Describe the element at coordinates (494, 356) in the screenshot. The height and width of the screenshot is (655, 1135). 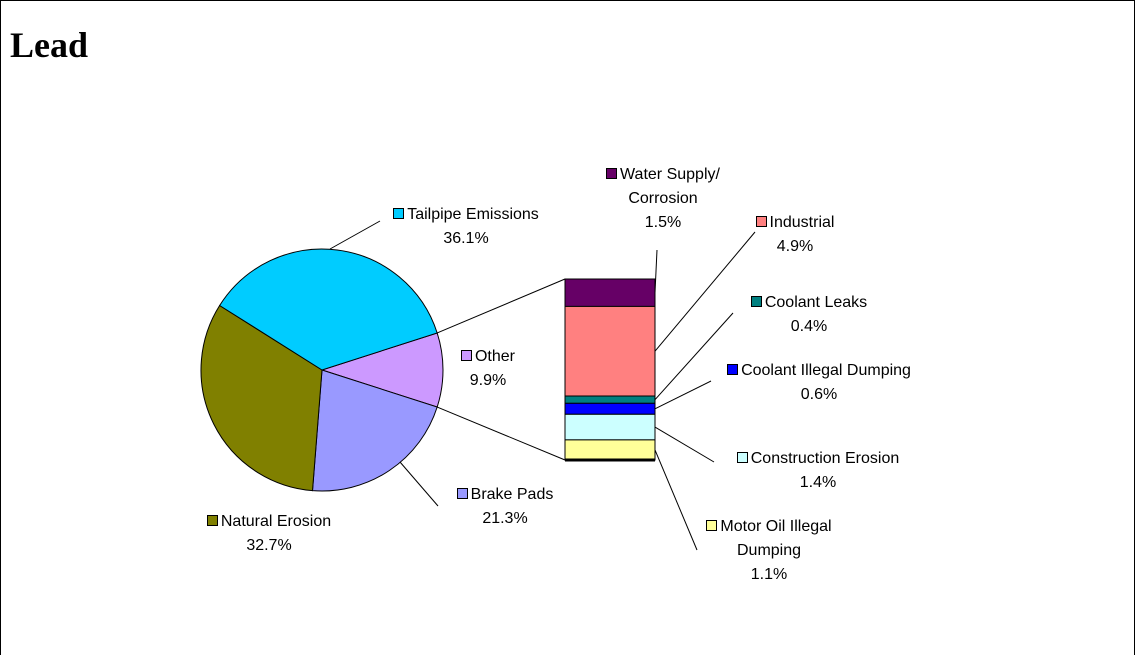
I see `category-label: Other` at that location.